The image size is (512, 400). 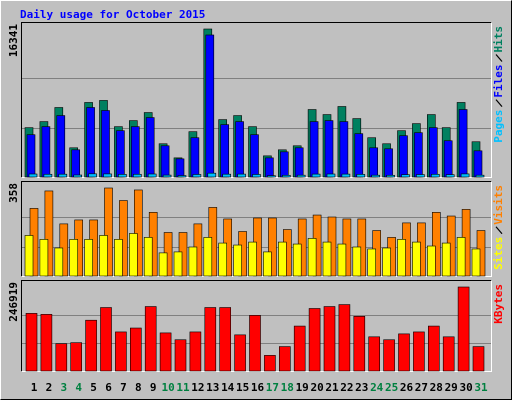 What do you see at coordinates (407, 387) in the screenshot?
I see `x-tick-label: 26` at bounding box center [407, 387].